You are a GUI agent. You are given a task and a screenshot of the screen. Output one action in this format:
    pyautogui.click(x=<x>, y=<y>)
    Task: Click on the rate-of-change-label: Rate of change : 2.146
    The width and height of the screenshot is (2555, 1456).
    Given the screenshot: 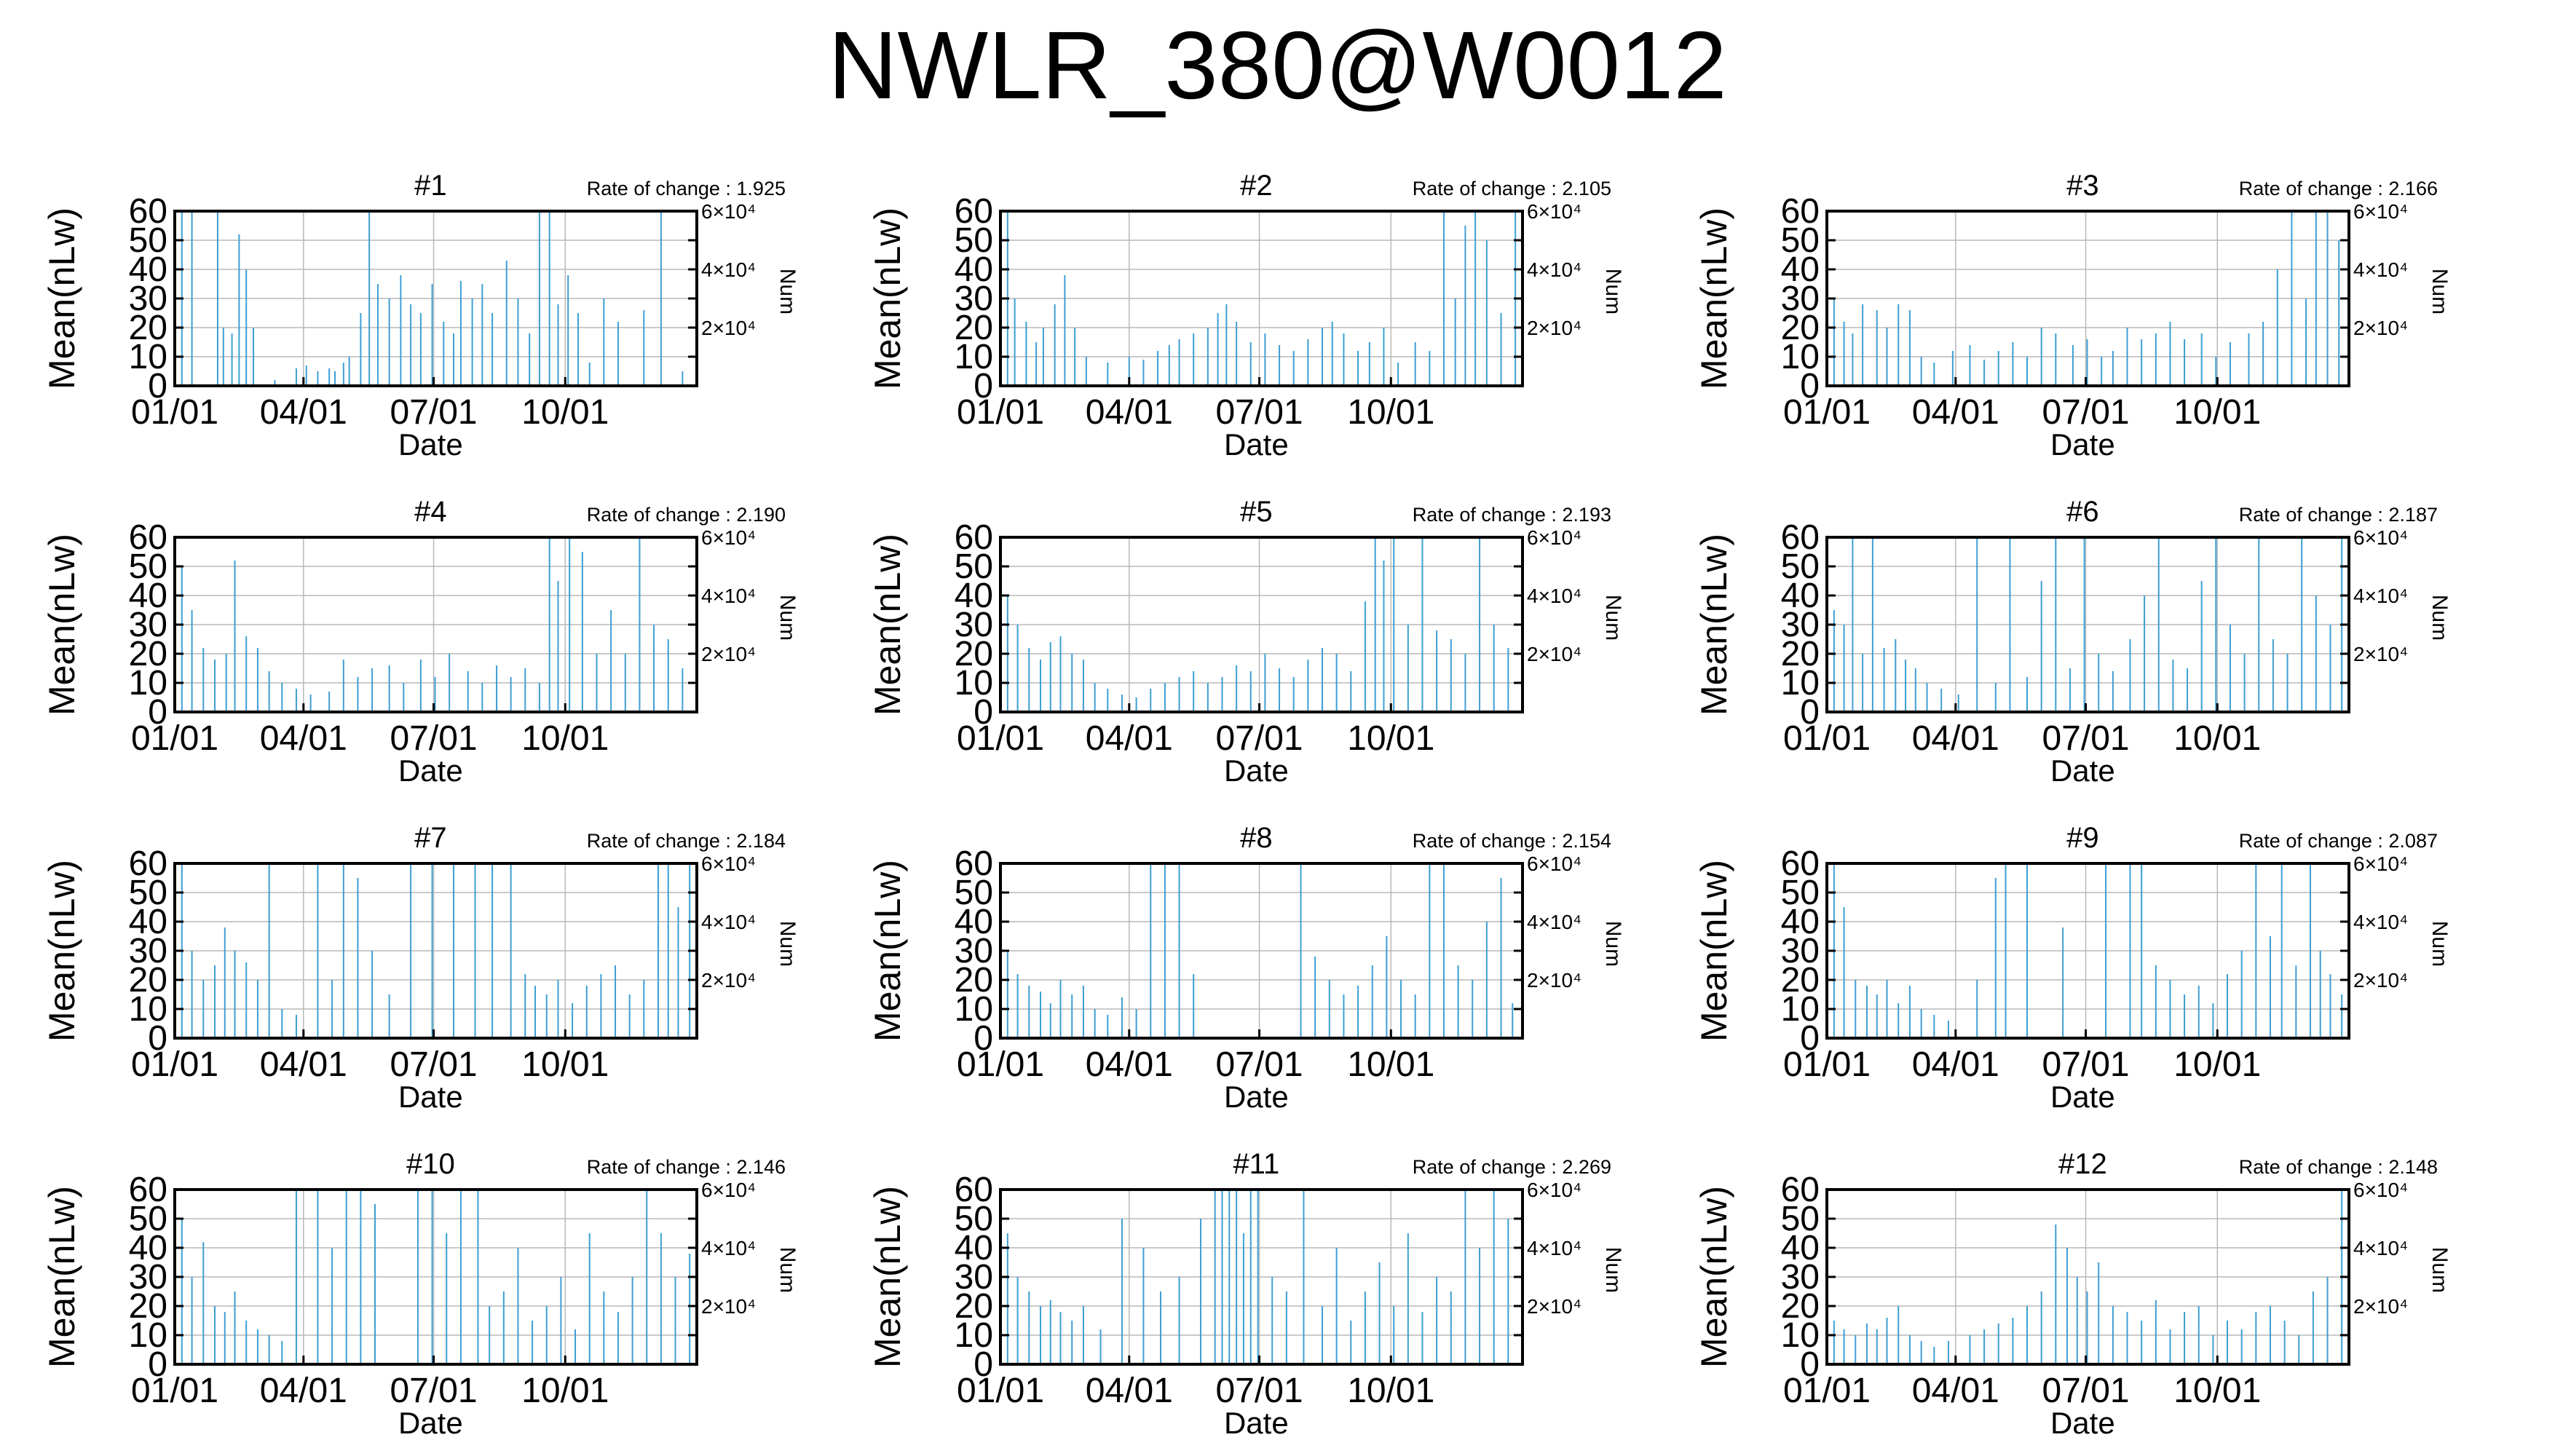 What is the action you would take?
    pyautogui.click(x=686, y=1167)
    